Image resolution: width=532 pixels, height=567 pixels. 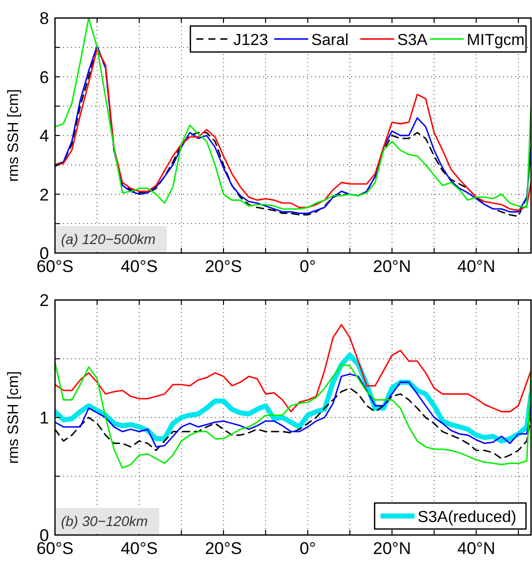 I want to click on legend-label: Saral, so click(x=330, y=40).